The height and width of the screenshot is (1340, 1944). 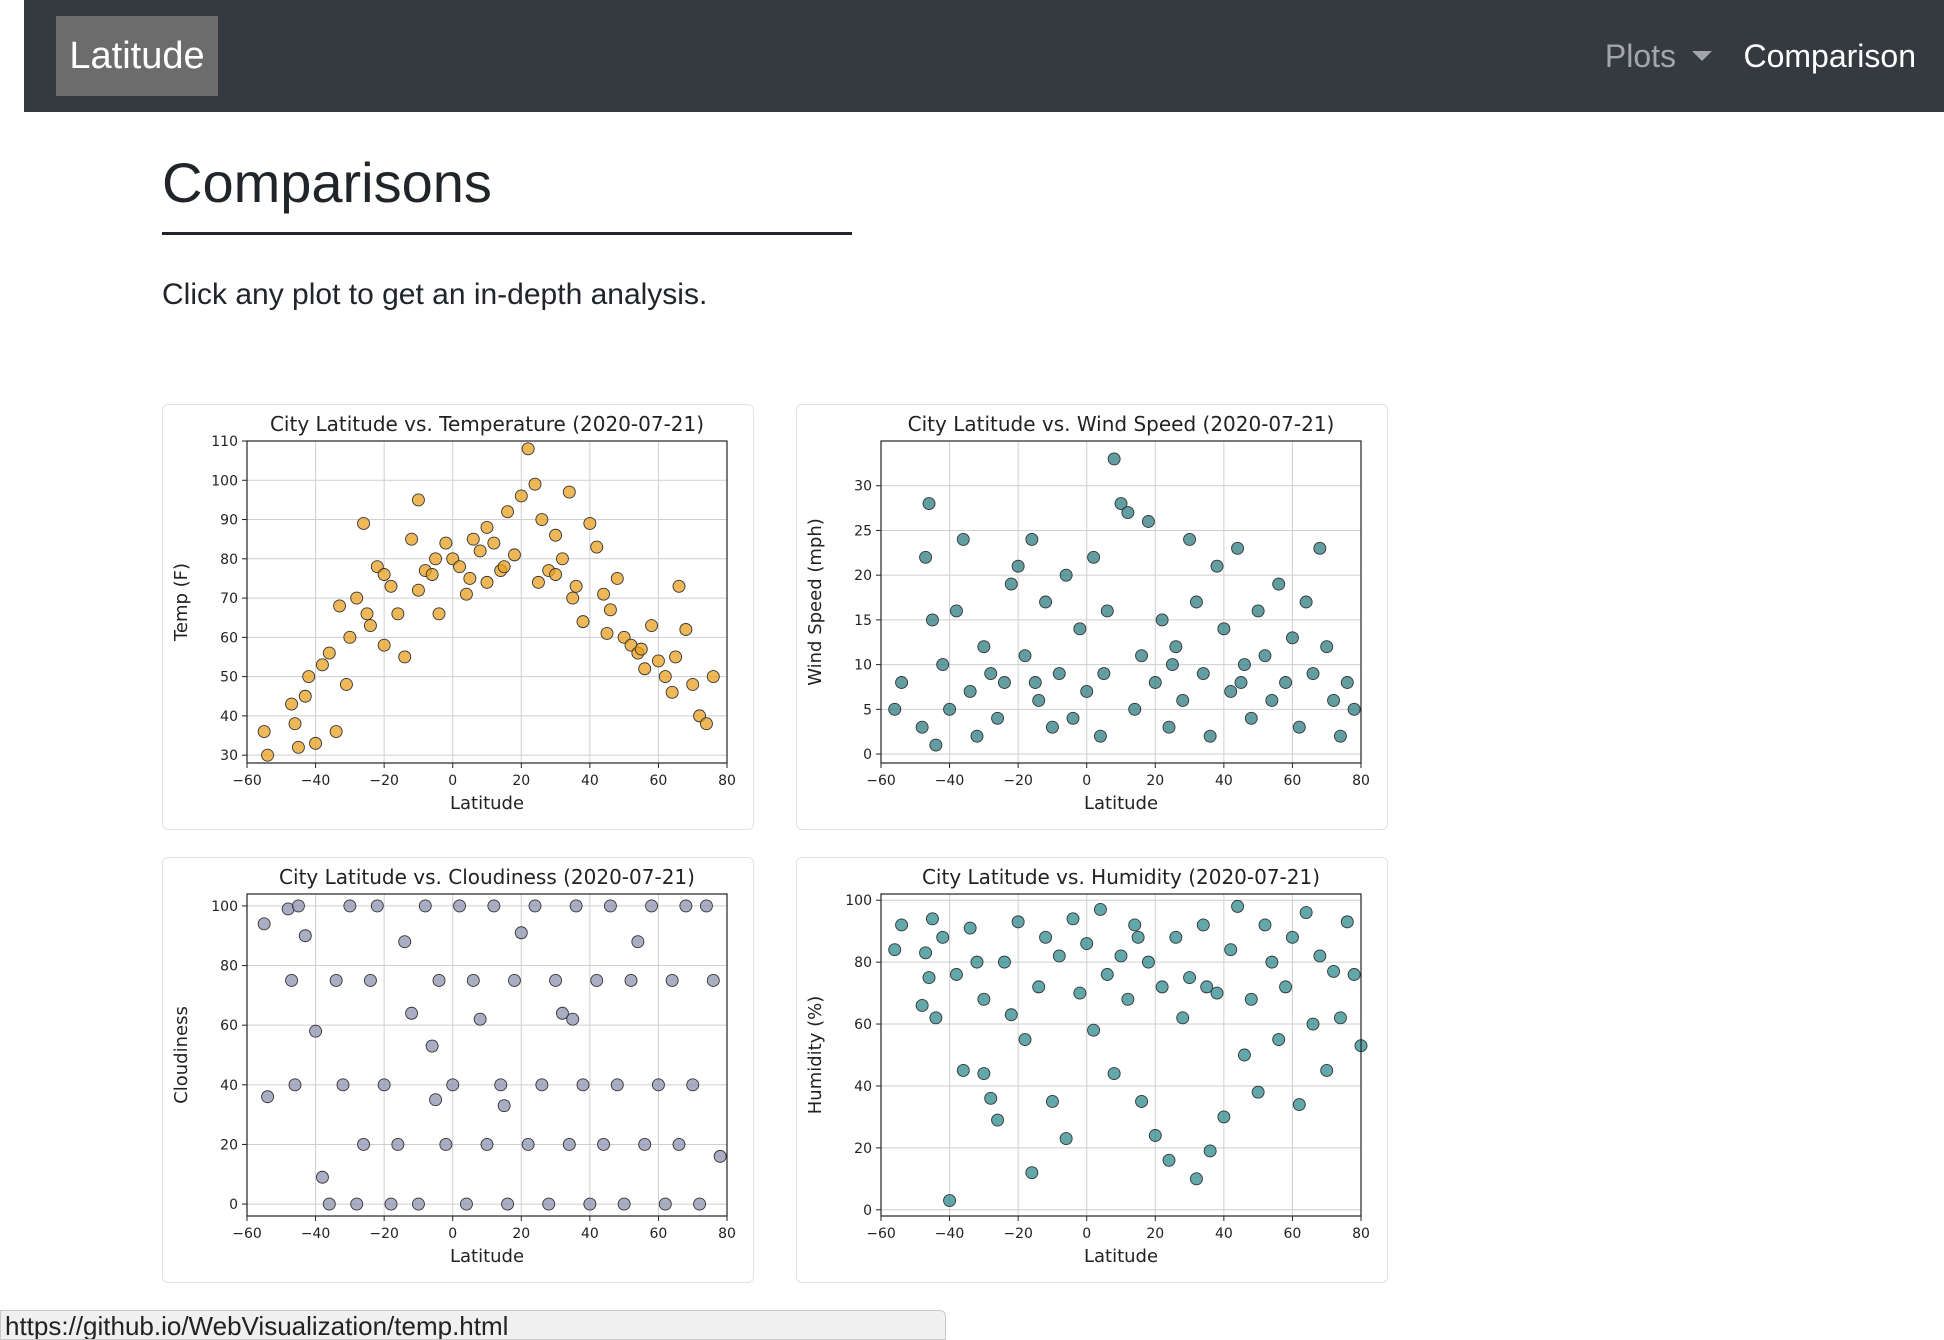 I want to click on top-navbar: Latitude Plots Comparison, so click(x=984, y=56).